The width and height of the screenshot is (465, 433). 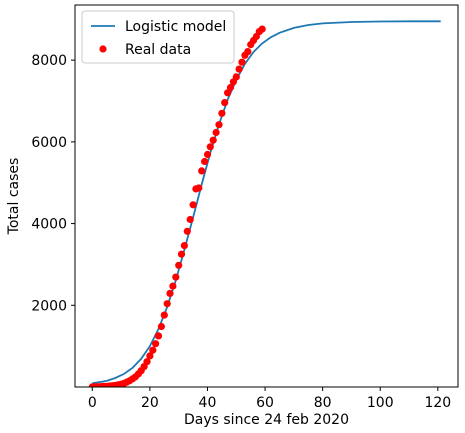 What do you see at coordinates (380, 403) in the screenshot?
I see `x-tick-label: 100` at bounding box center [380, 403].